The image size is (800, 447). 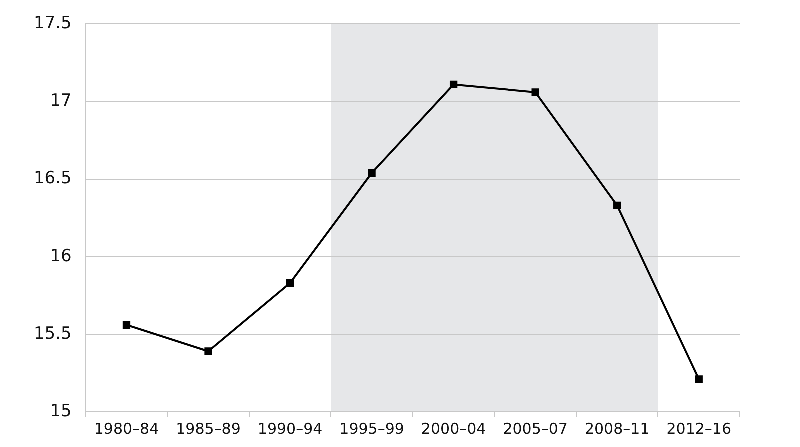 What do you see at coordinates (61, 256) in the screenshot?
I see `y-tick-label: 16` at bounding box center [61, 256].